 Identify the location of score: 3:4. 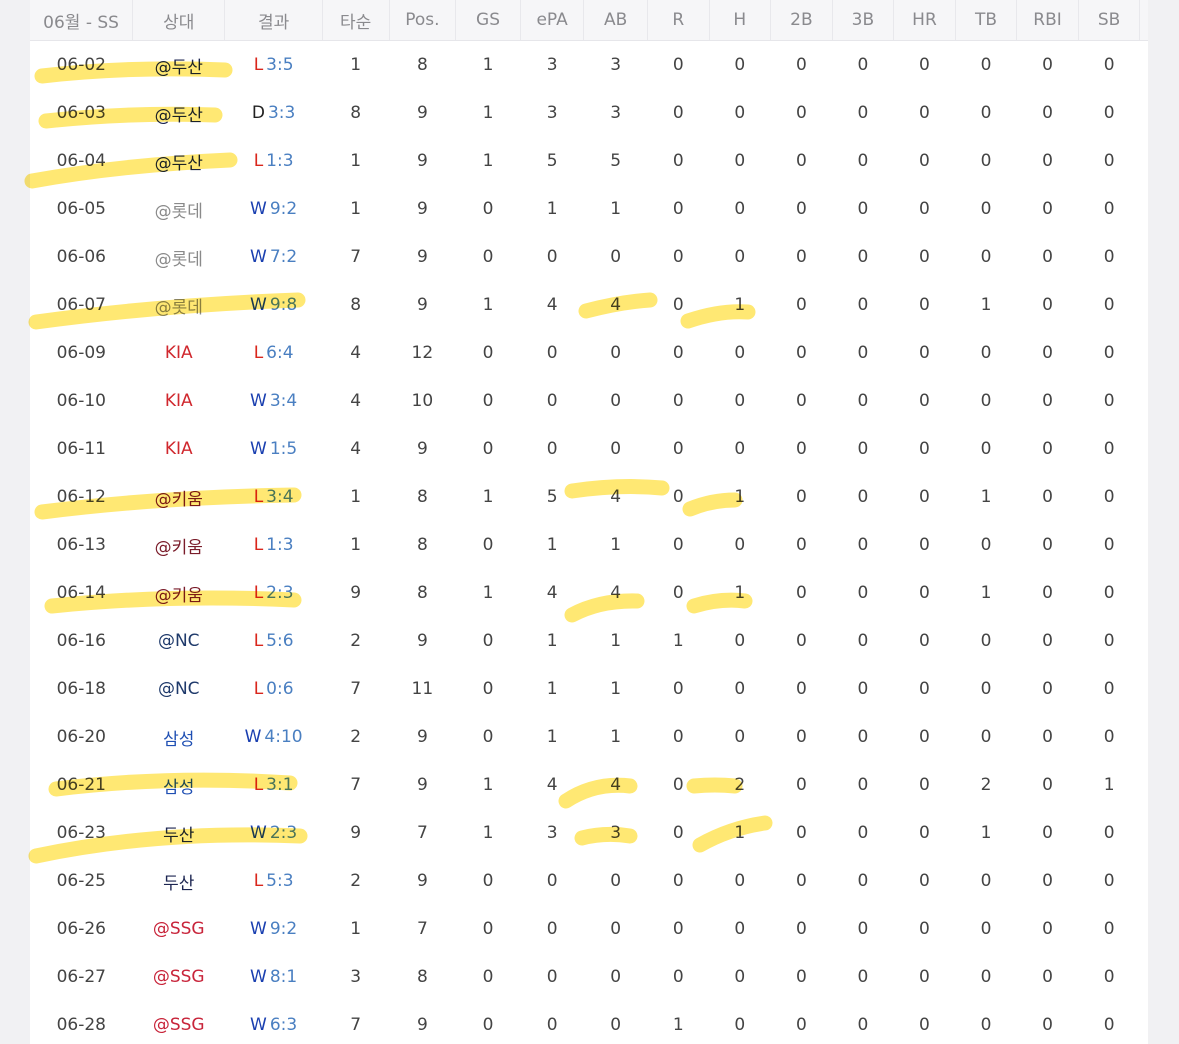
(280, 497).